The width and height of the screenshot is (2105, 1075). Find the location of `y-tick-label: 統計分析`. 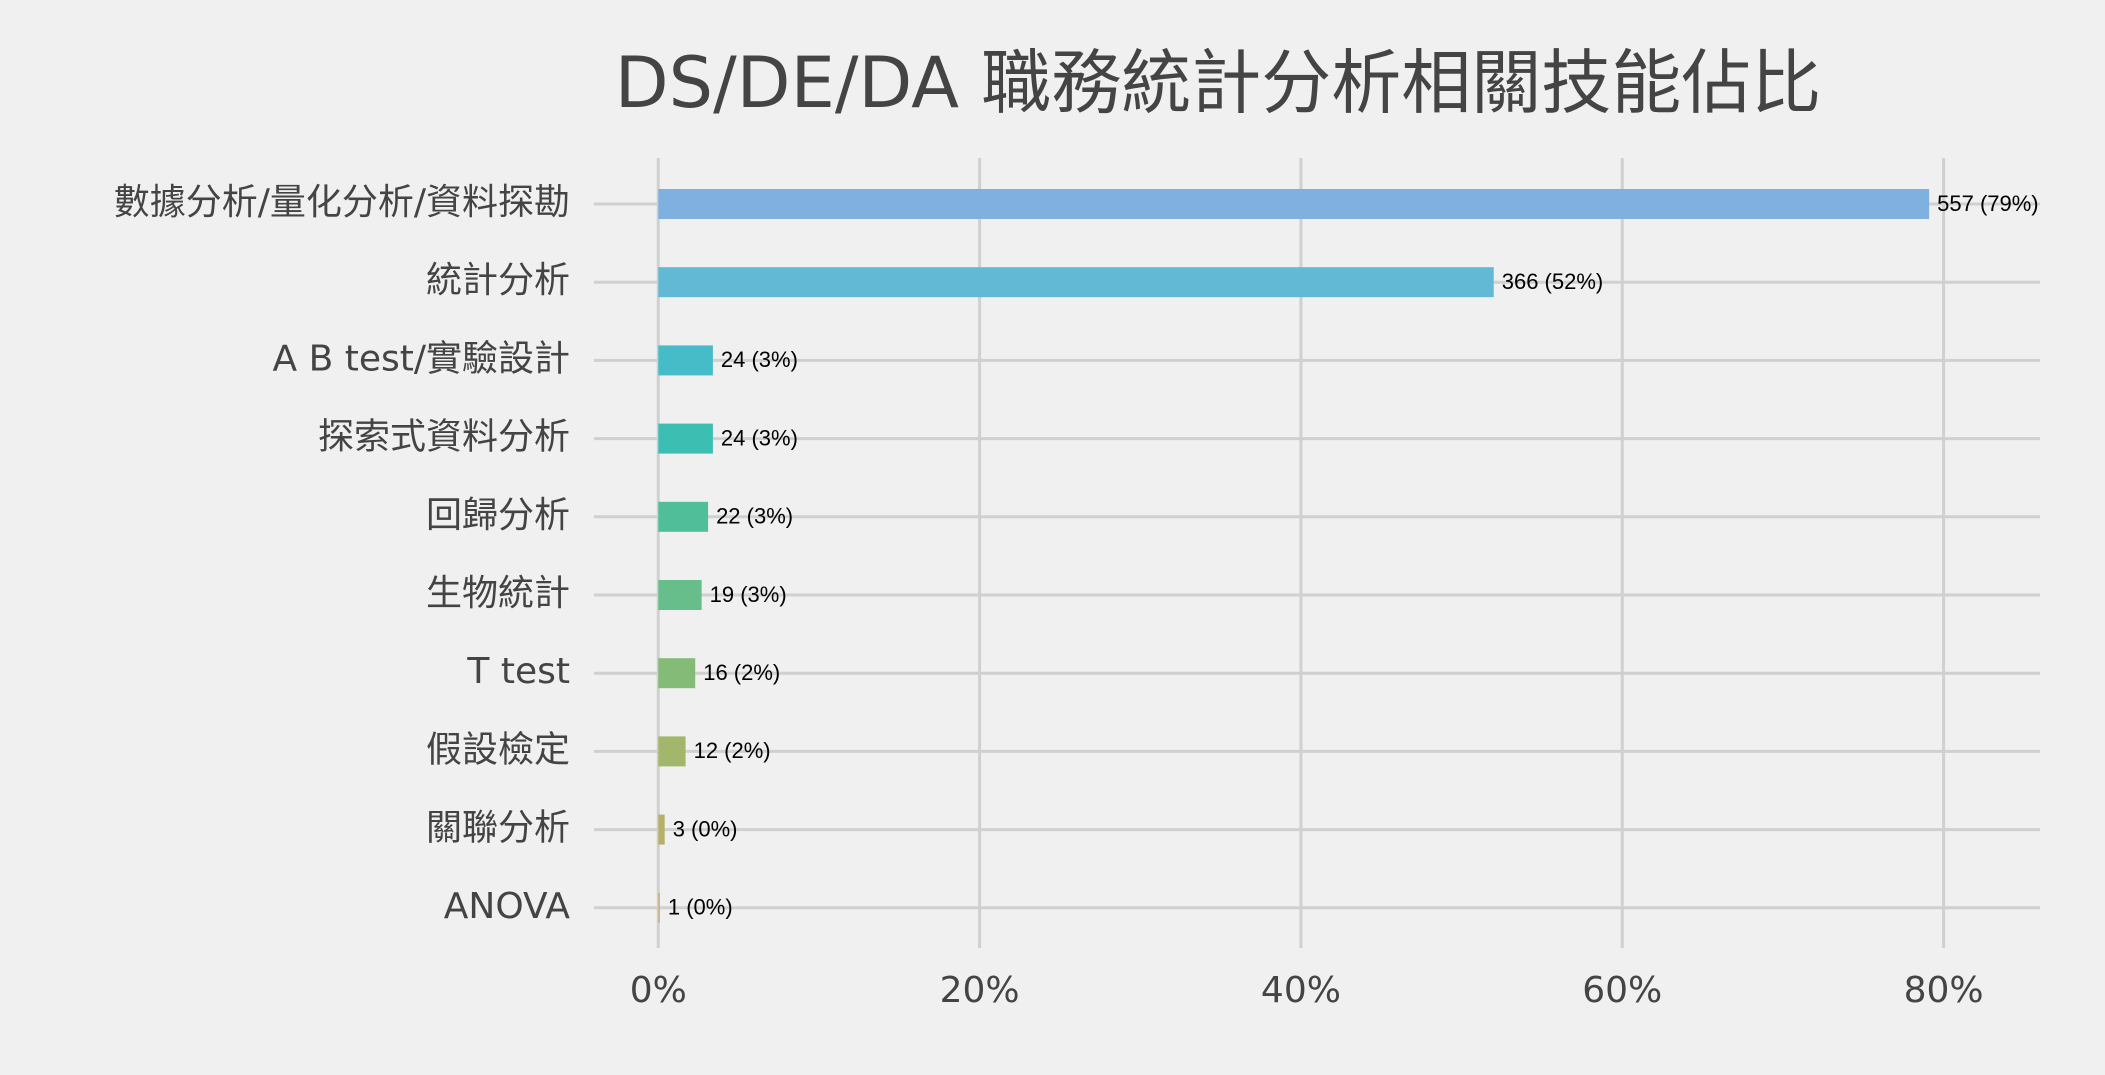

y-tick-label: 統計分析 is located at coordinates (498, 280).